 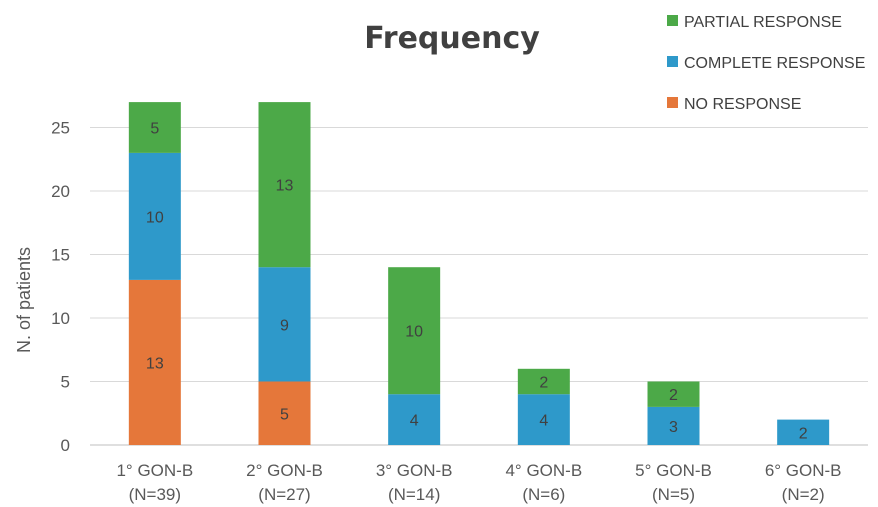 What do you see at coordinates (414, 470) in the screenshot?
I see `x-tick-label: 3° GON-B` at bounding box center [414, 470].